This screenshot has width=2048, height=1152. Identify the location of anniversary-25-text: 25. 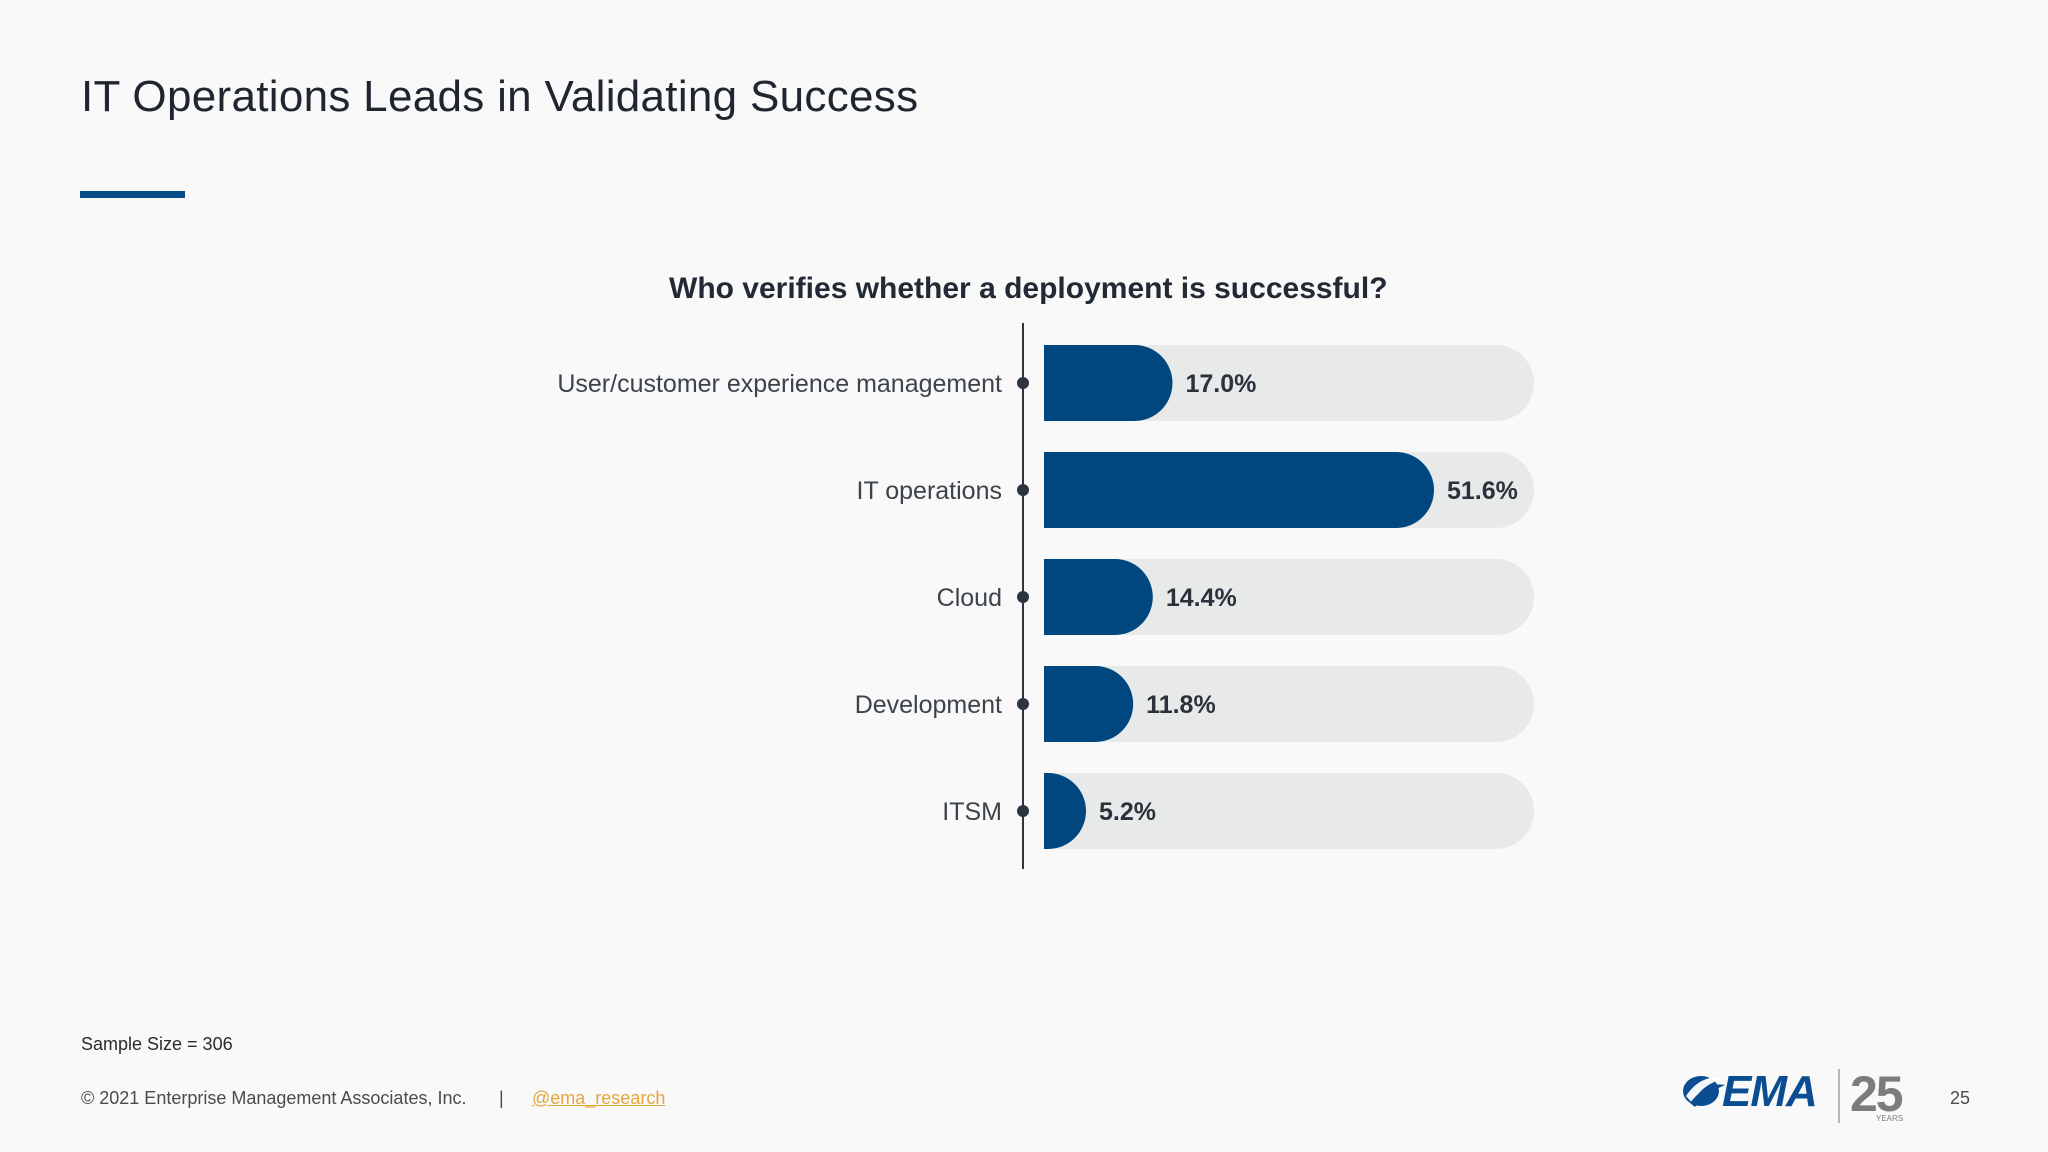
(1877, 1094).